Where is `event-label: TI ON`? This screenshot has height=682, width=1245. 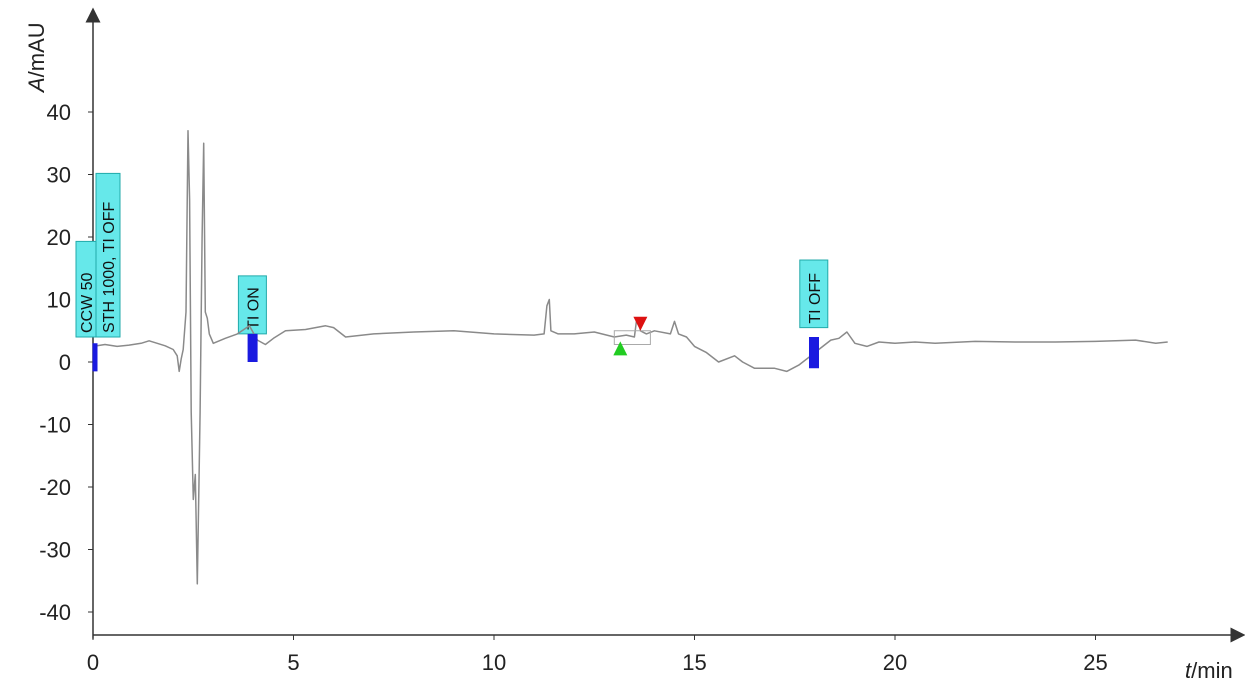
event-label: TI ON is located at coordinates (252, 305).